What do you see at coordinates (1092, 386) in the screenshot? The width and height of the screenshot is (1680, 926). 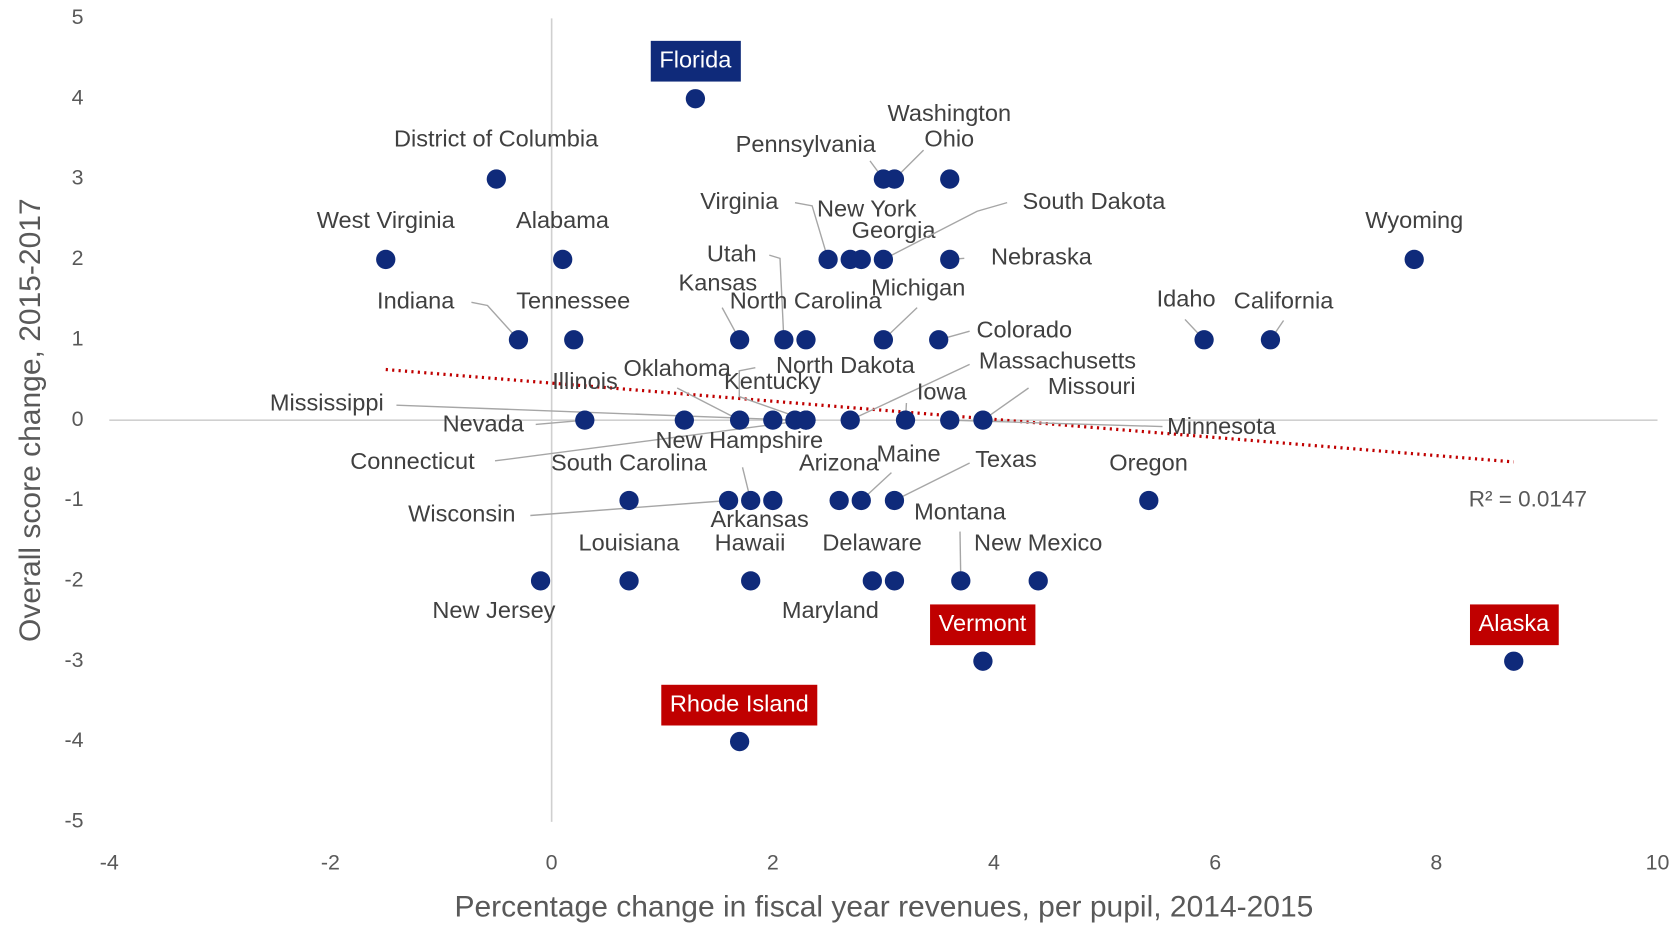 I see `point-label: Missouri` at bounding box center [1092, 386].